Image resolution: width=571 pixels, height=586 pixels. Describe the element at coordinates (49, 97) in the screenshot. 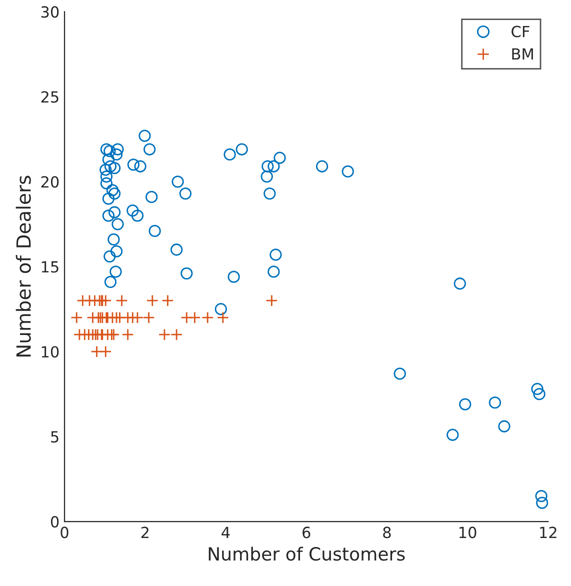

I see `y-tick-label: 25` at that location.